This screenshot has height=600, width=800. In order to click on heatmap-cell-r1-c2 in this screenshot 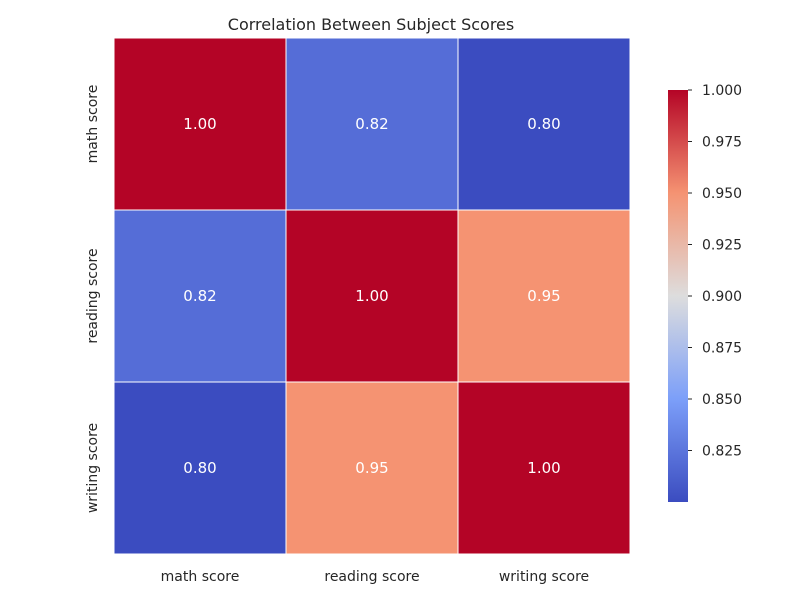, I will do `click(544, 296)`.